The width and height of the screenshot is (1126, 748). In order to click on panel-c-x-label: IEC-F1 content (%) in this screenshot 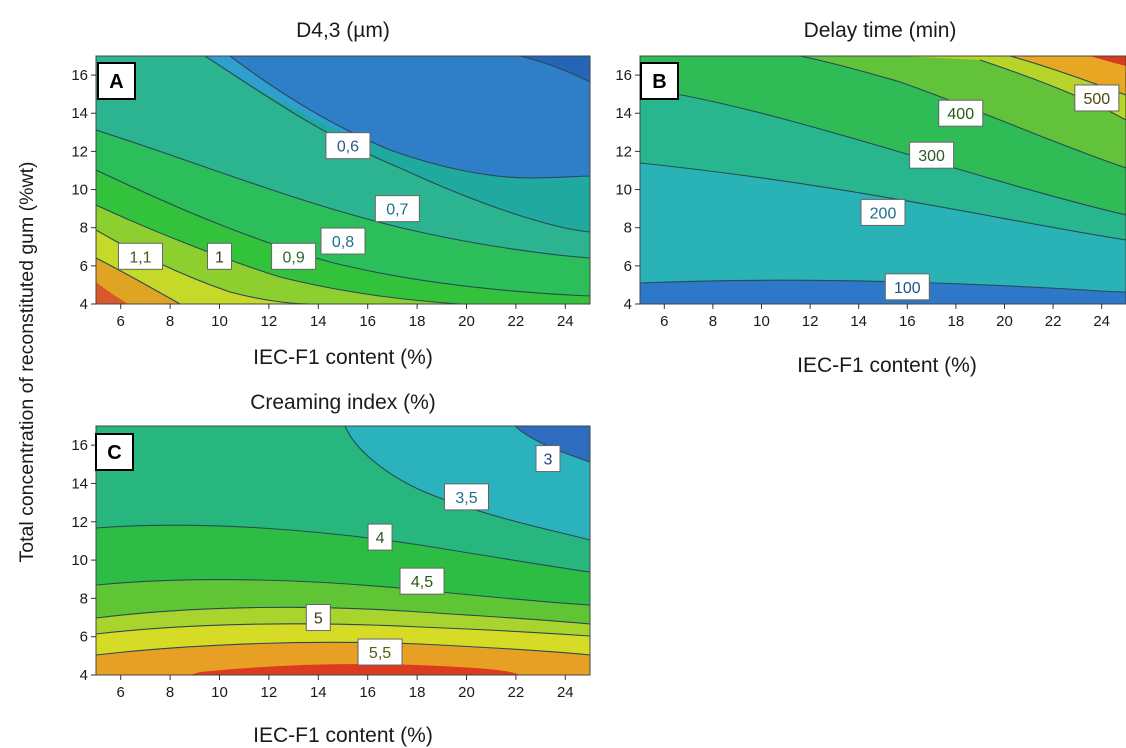, I will do `click(343, 735)`.